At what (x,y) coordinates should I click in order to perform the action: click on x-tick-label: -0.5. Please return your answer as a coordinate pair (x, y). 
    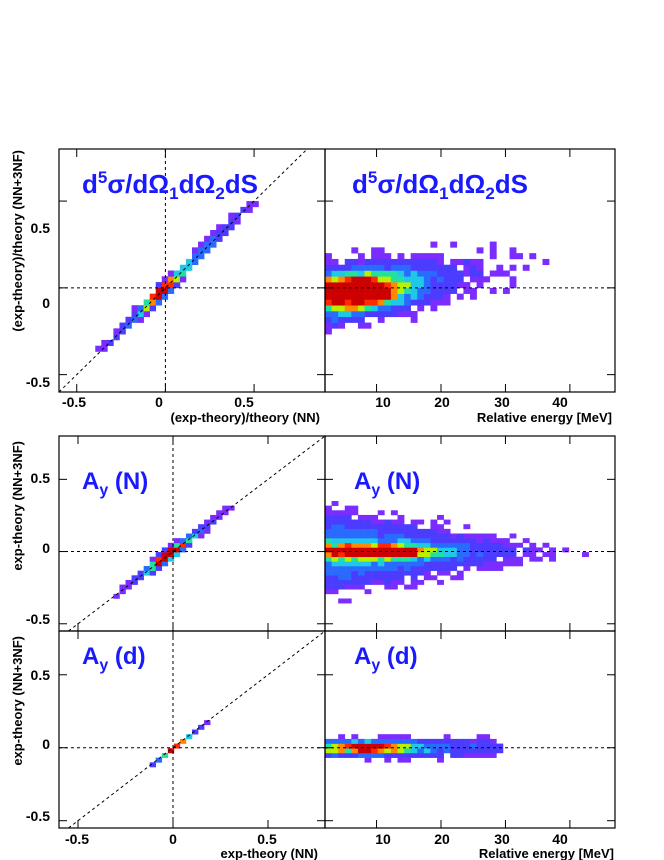
    Looking at the image, I should click on (77, 839).